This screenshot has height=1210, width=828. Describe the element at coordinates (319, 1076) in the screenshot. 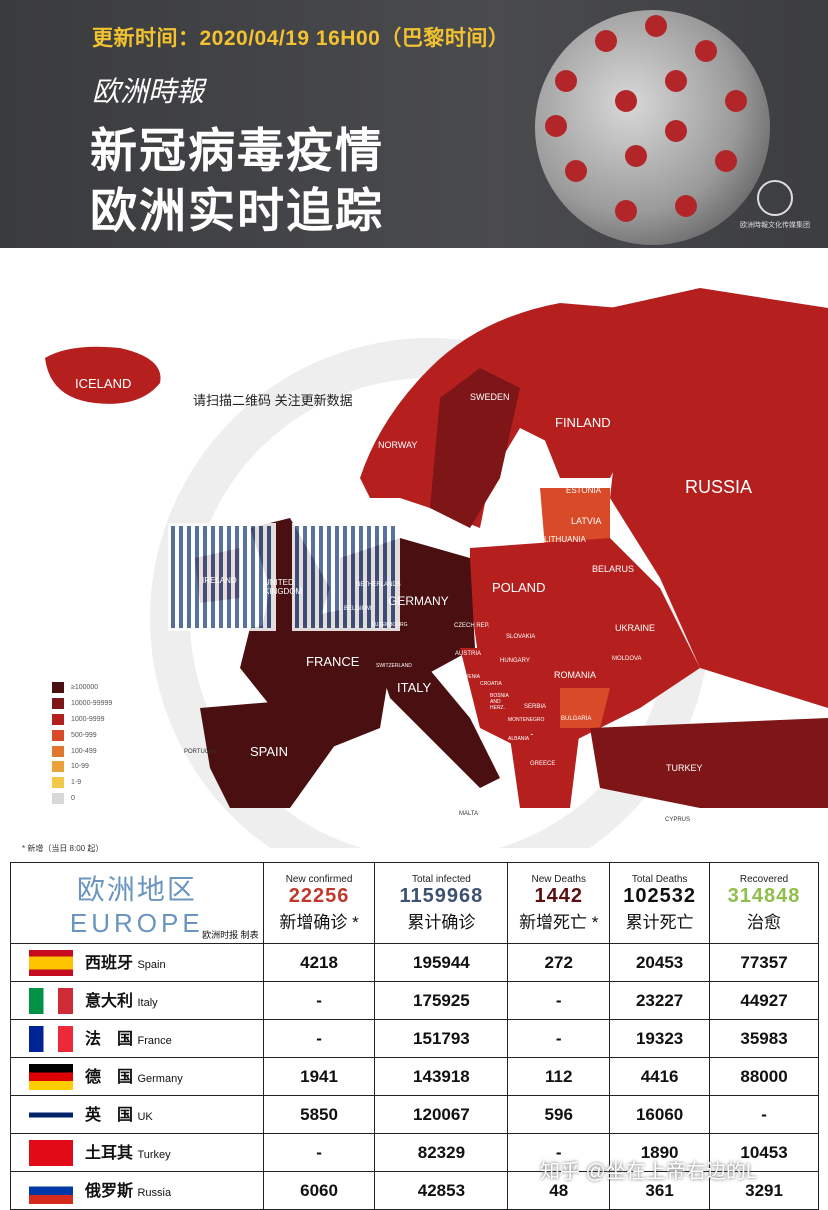

I see `value-cell: 1941` at that location.